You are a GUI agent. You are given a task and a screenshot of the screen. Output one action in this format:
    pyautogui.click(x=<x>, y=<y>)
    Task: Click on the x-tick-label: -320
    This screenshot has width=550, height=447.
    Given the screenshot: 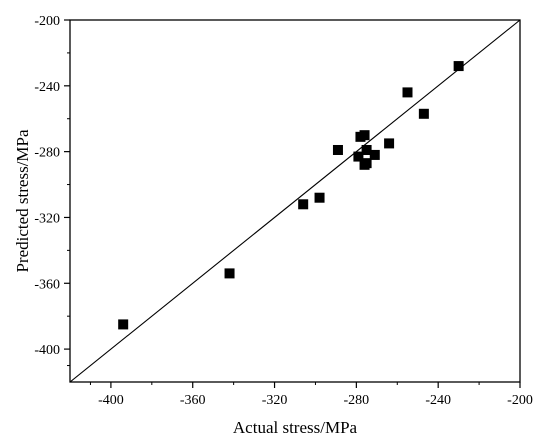 What is the action you would take?
    pyautogui.click(x=275, y=400)
    